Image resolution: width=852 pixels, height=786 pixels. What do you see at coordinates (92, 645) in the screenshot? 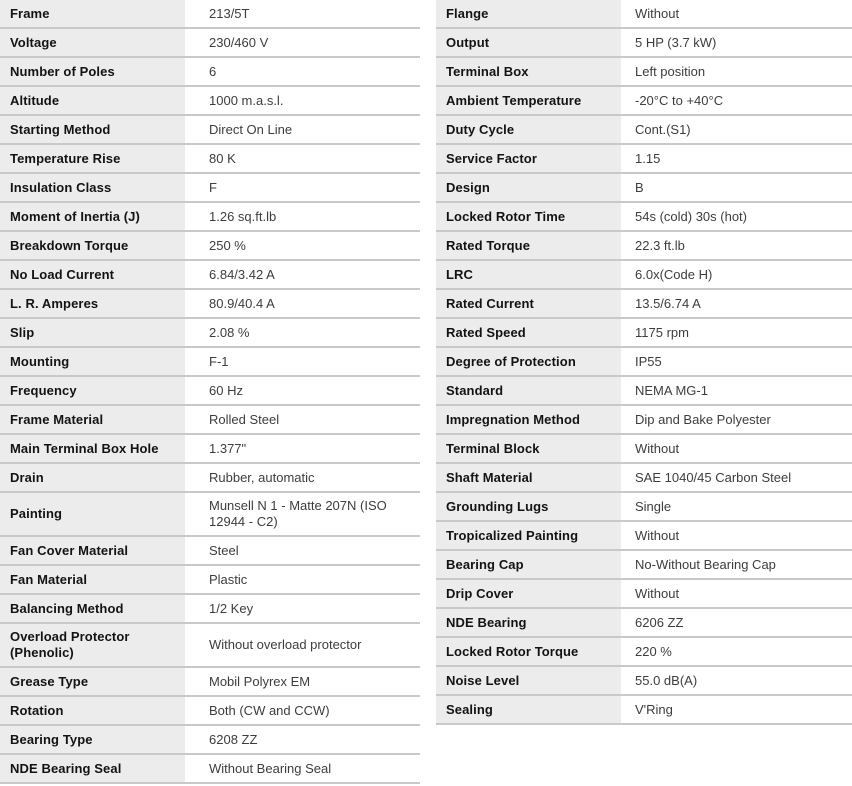
I see `spec-label: Overload Protector (Phenolic)` at bounding box center [92, 645].